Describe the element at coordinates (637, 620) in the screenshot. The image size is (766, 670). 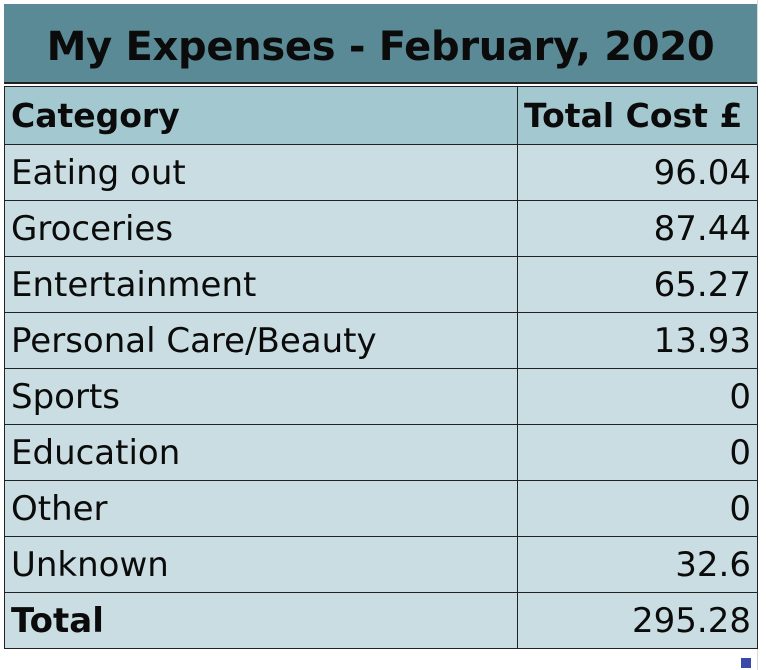
I see `total-cost-cell: 295.28` at that location.